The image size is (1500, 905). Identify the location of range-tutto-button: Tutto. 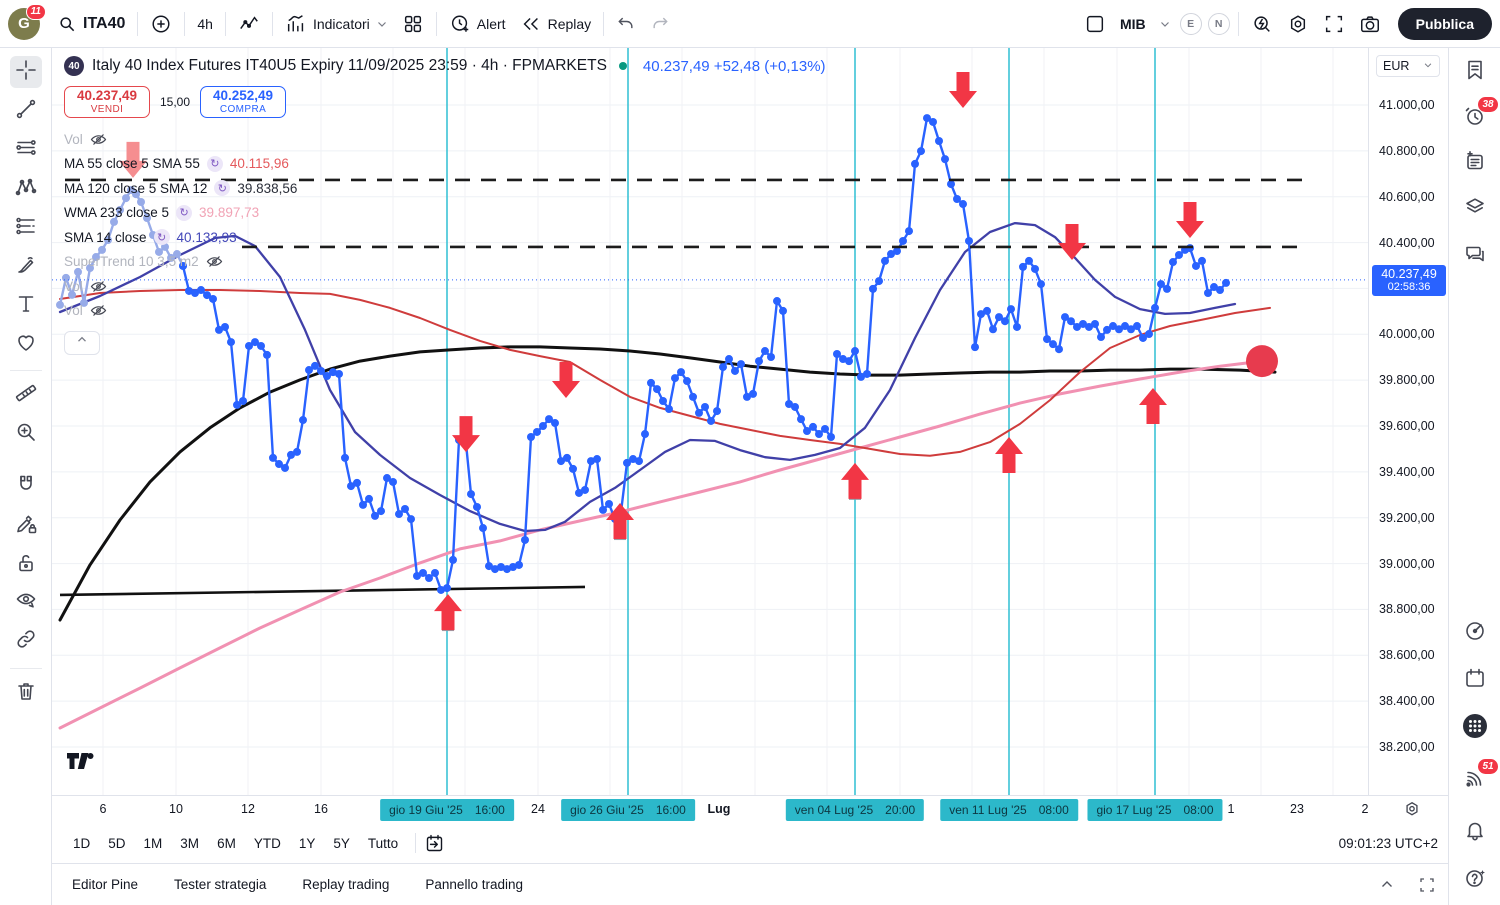
(383, 843).